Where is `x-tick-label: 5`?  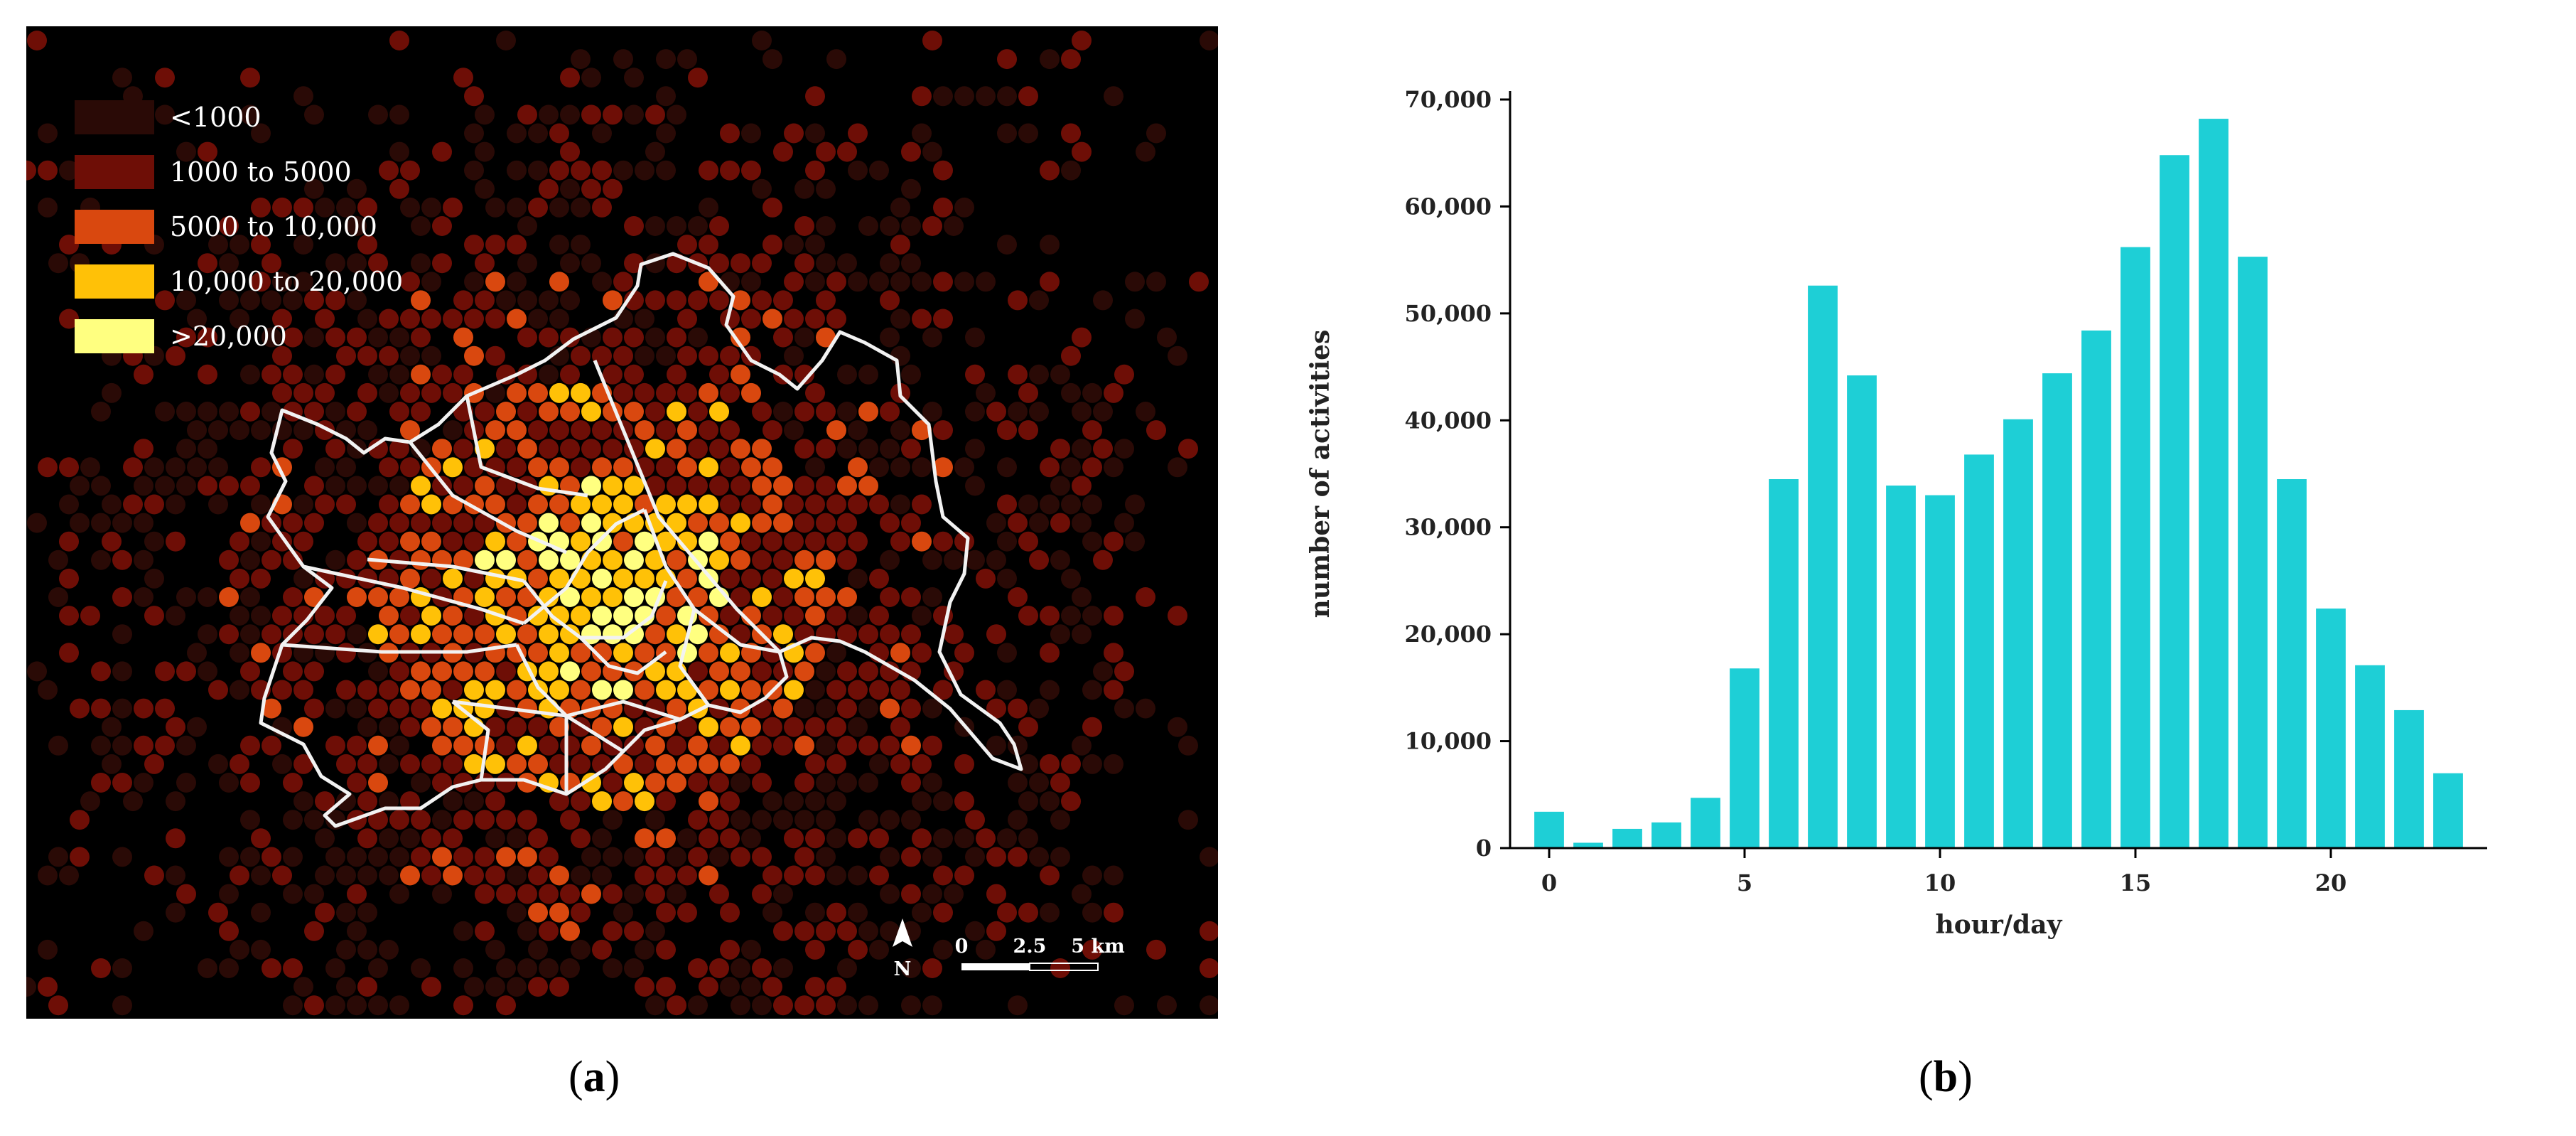 x-tick-label: 5 is located at coordinates (1745, 883).